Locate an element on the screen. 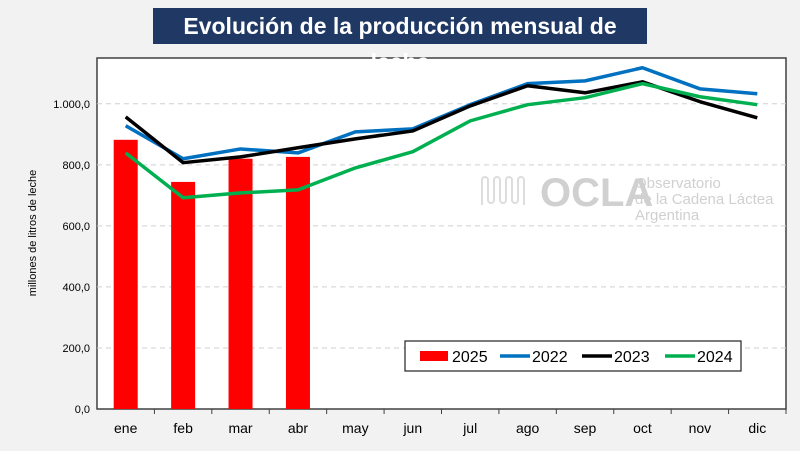 The height and width of the screenshot is (451, 800). legend-swatch-2025 is located at coordinates (434, 356).